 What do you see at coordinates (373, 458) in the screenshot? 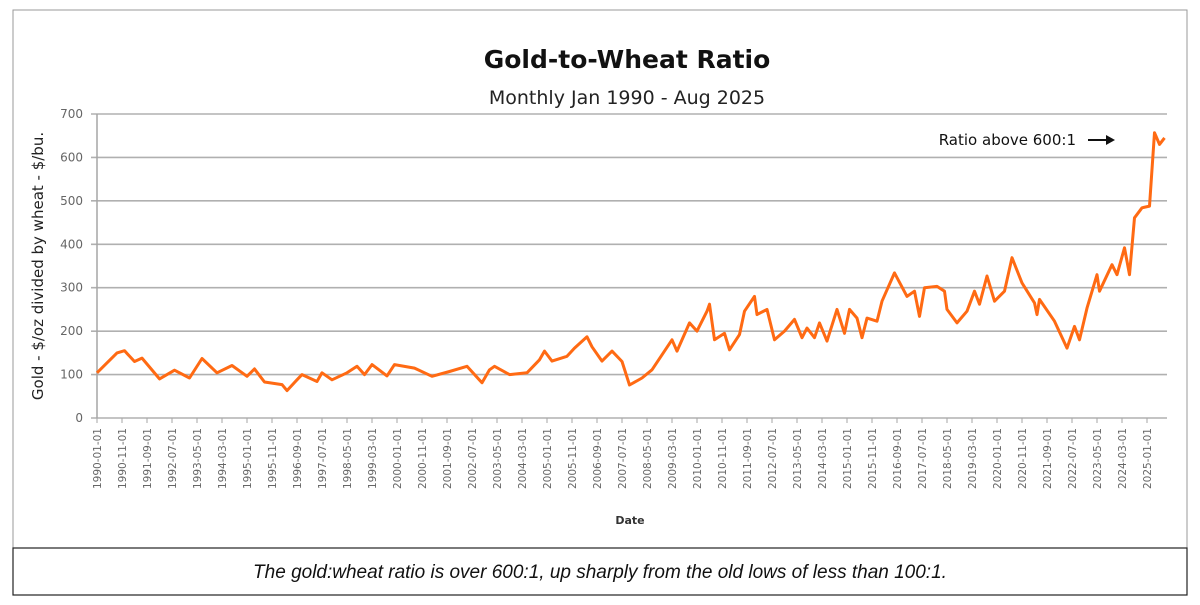
I see `x-tick-label: 1999-03-01` at bounding box center [373, 458].